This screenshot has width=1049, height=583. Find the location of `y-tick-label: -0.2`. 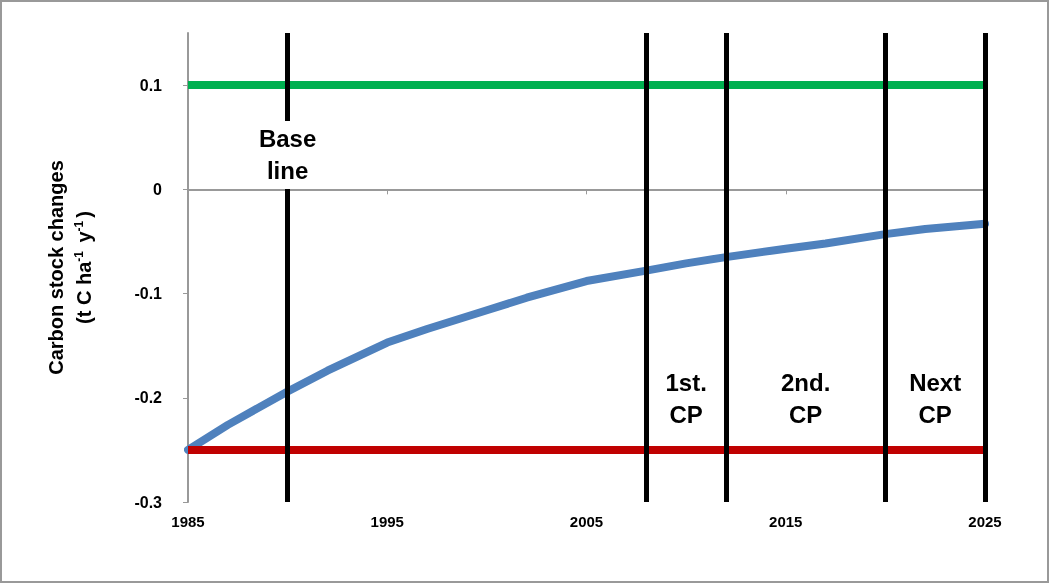

y-tick-label: -0.2 is located at coordinates (148, 398).